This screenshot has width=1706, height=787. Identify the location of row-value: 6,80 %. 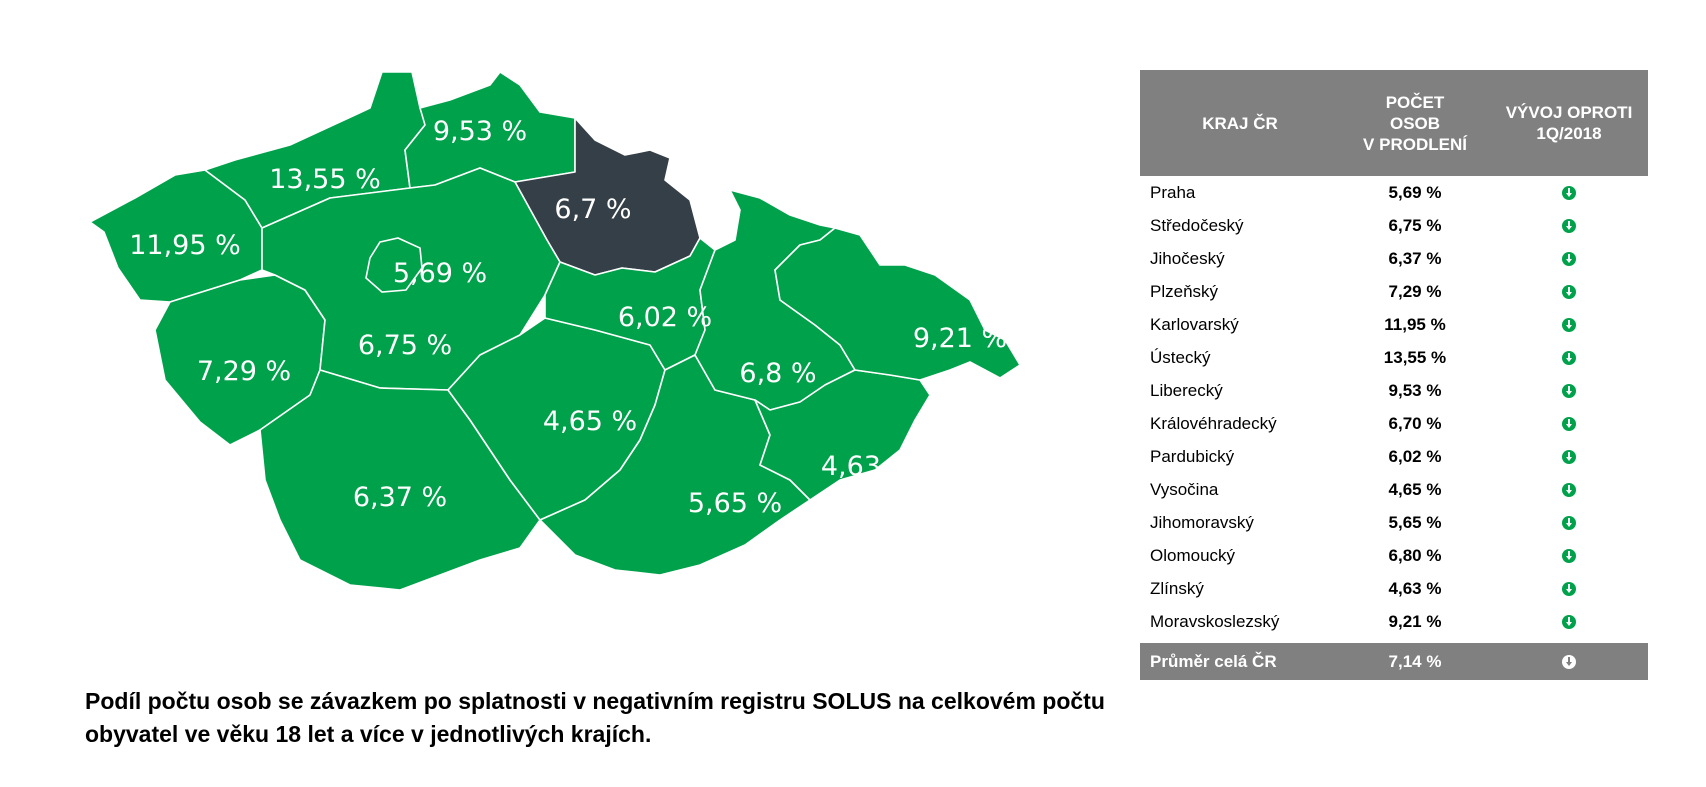
(1415, 555).